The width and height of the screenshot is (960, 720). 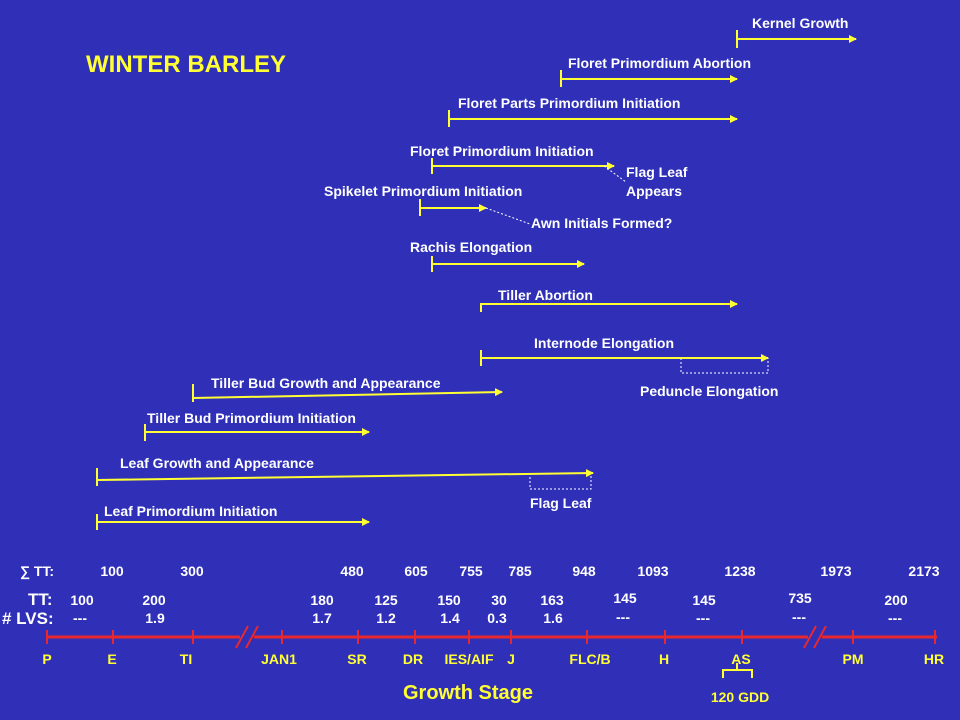 I want to click on tt-value: 150, so click(x=449, y=600).